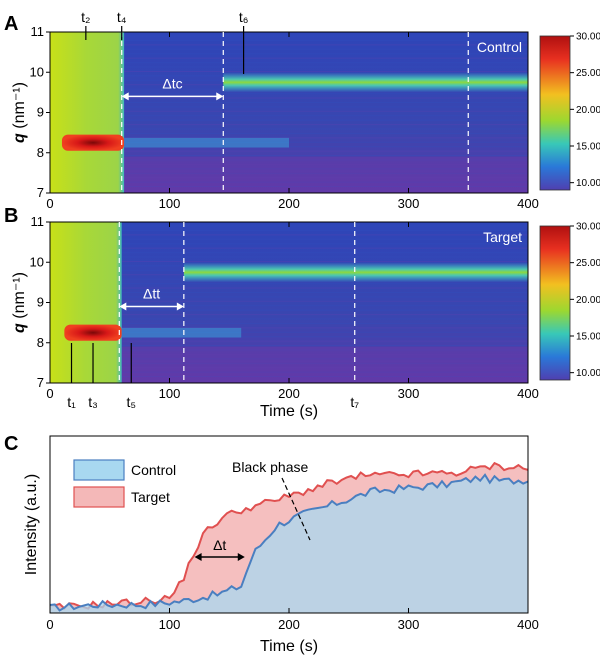 This screenshot has width=600, height=669. What do you see at coordinates (122, 17) in the screenshot?
I see `time-marker-label: t₄` at bounding box center [122, 17].